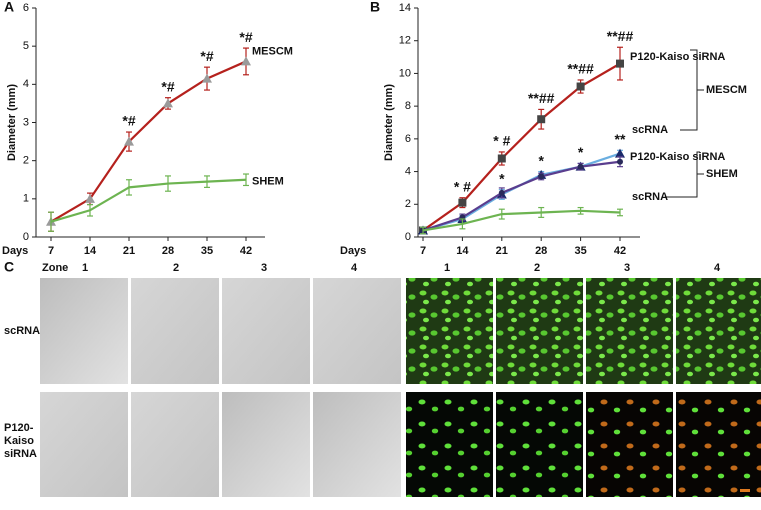  I want to click on panel-label: B, so click(375, 7).